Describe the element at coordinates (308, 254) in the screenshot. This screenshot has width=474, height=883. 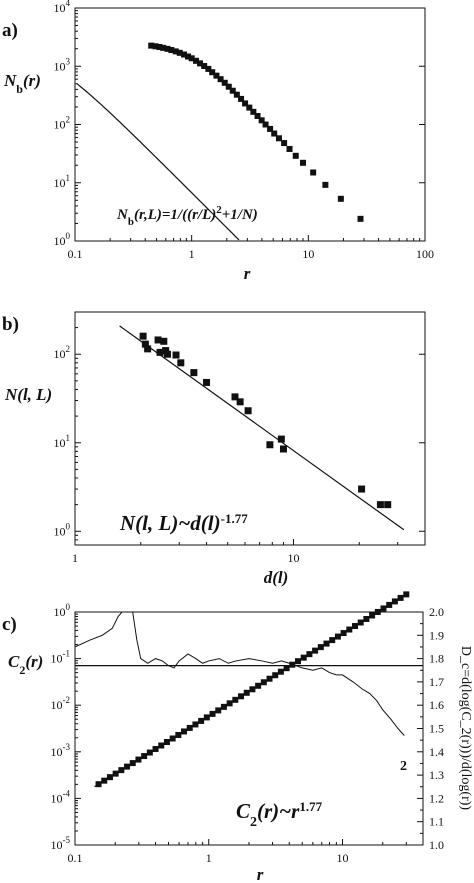
I see `panel-a-x-tick-label-2: 10` at that location.